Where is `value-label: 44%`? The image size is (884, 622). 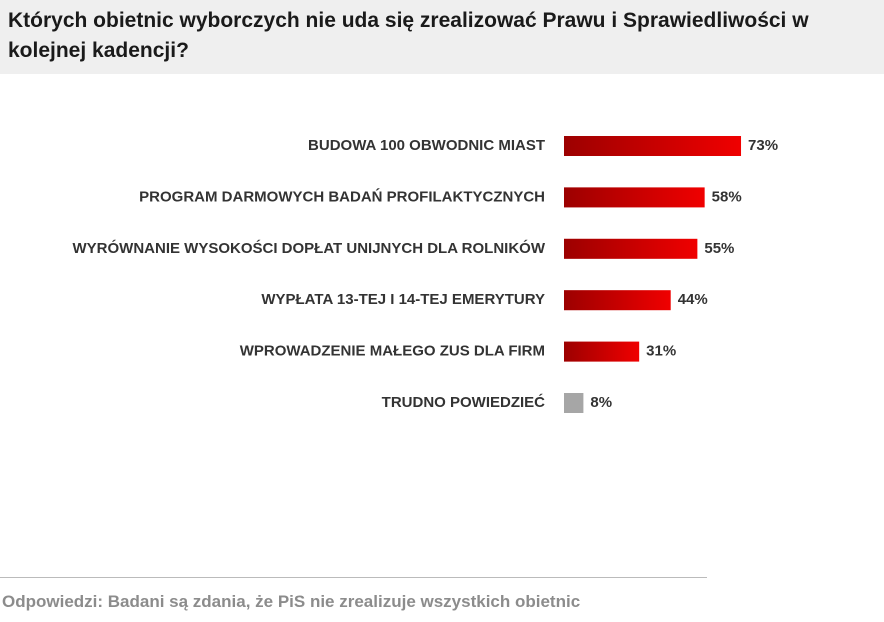 value-label: 44% is located at coordinates (693, 299).